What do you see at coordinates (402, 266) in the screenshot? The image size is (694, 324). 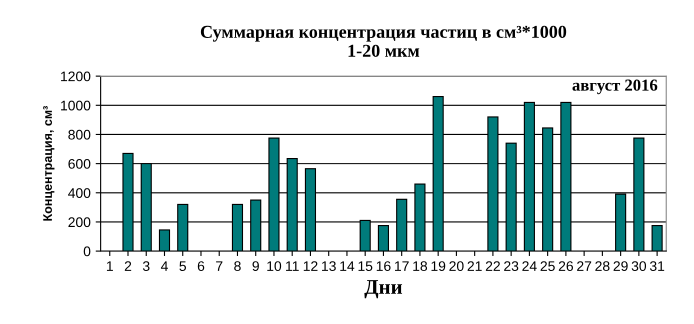 I see `x-tick-label: 17` at bounding box center [402, 266].